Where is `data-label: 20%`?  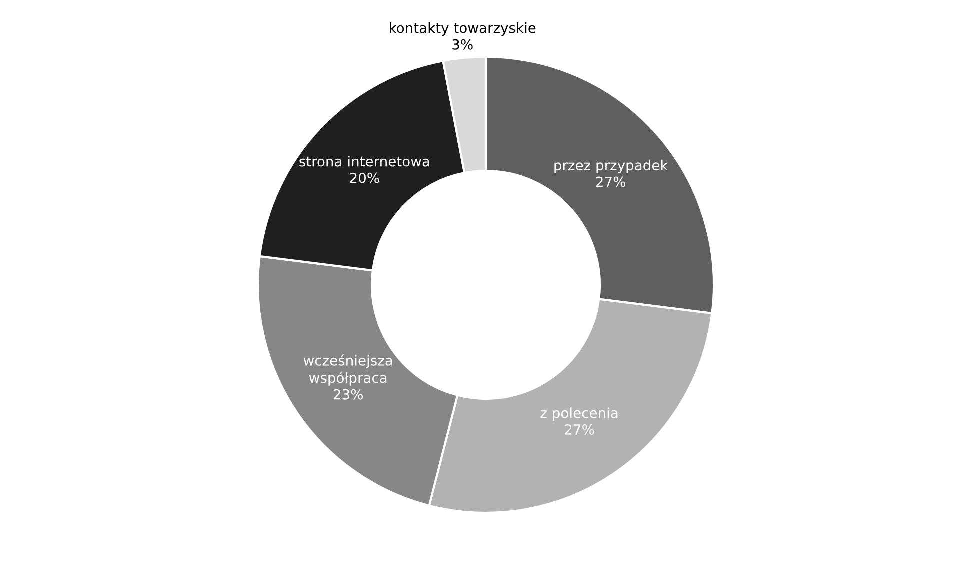 data-label: 20% is located at coordinates (365, 178).